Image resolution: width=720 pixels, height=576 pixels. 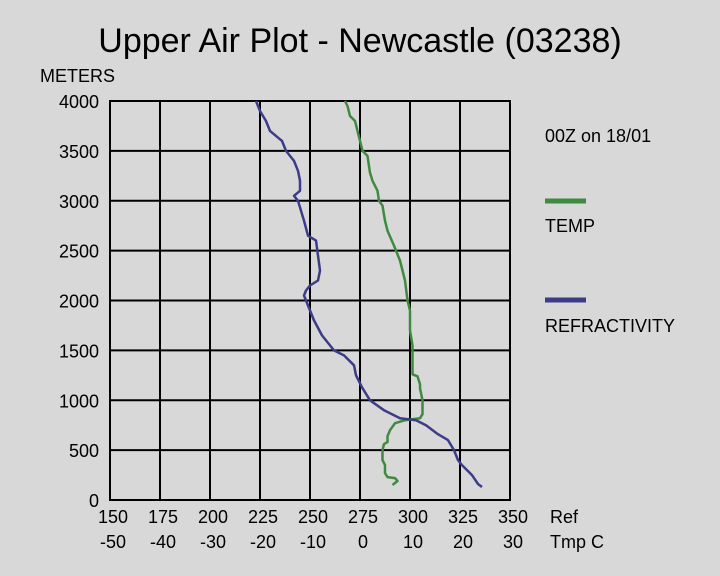 What do you see at coordinates (313, 517) in the screenshot?
I see `x-tick-label-ref: 250` at bounding box center [313, 517].